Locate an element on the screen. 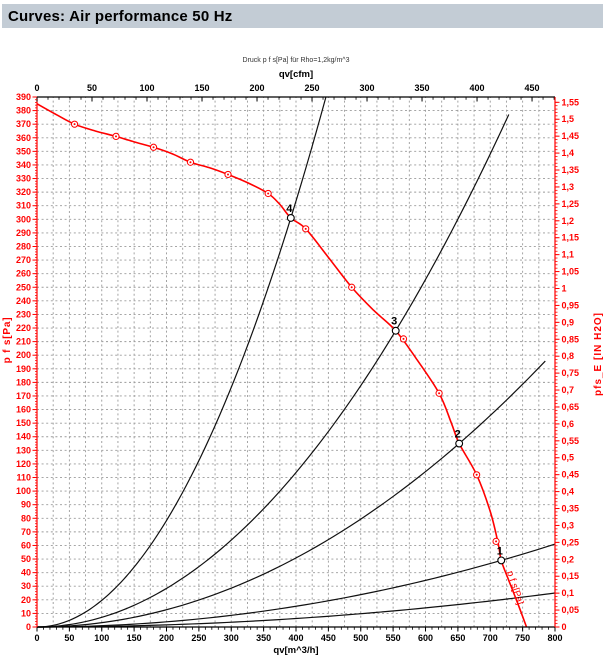 This screenshot has height=662, width=607. svg-text: 0,35 is located at coordinates (571, 509).